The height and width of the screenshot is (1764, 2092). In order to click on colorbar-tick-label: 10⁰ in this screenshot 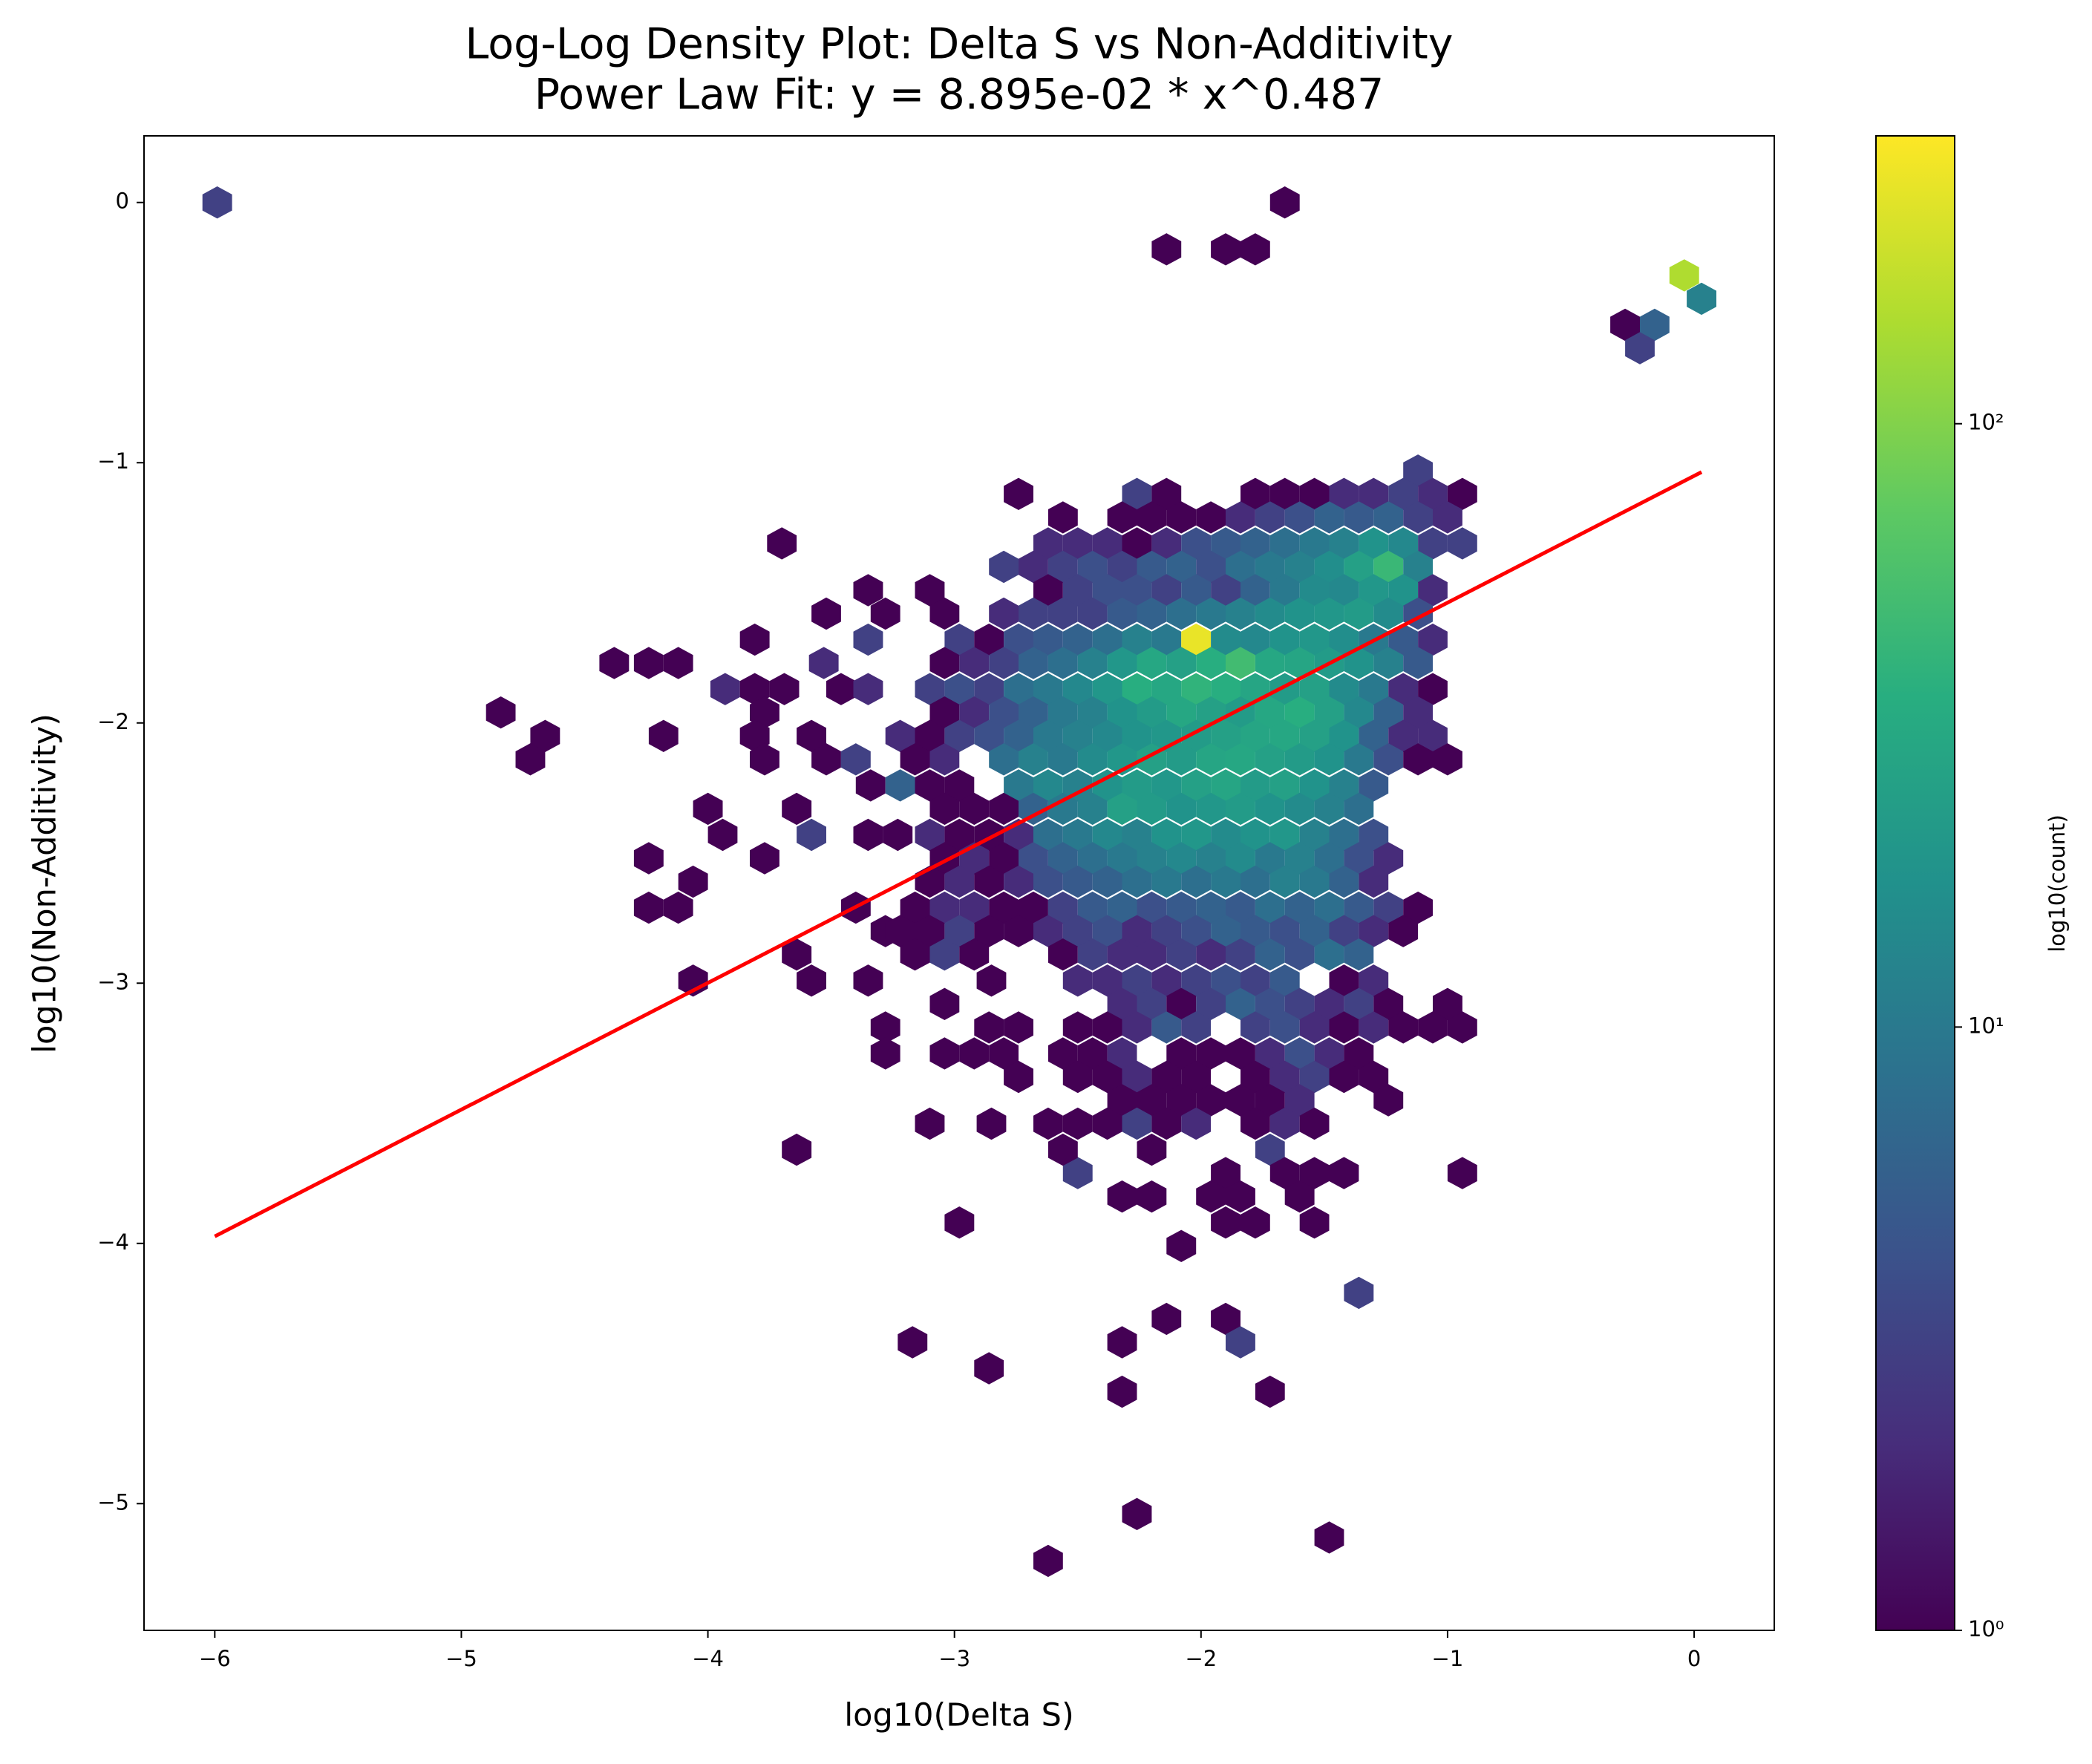, I will do `click(1986, 1629)`.